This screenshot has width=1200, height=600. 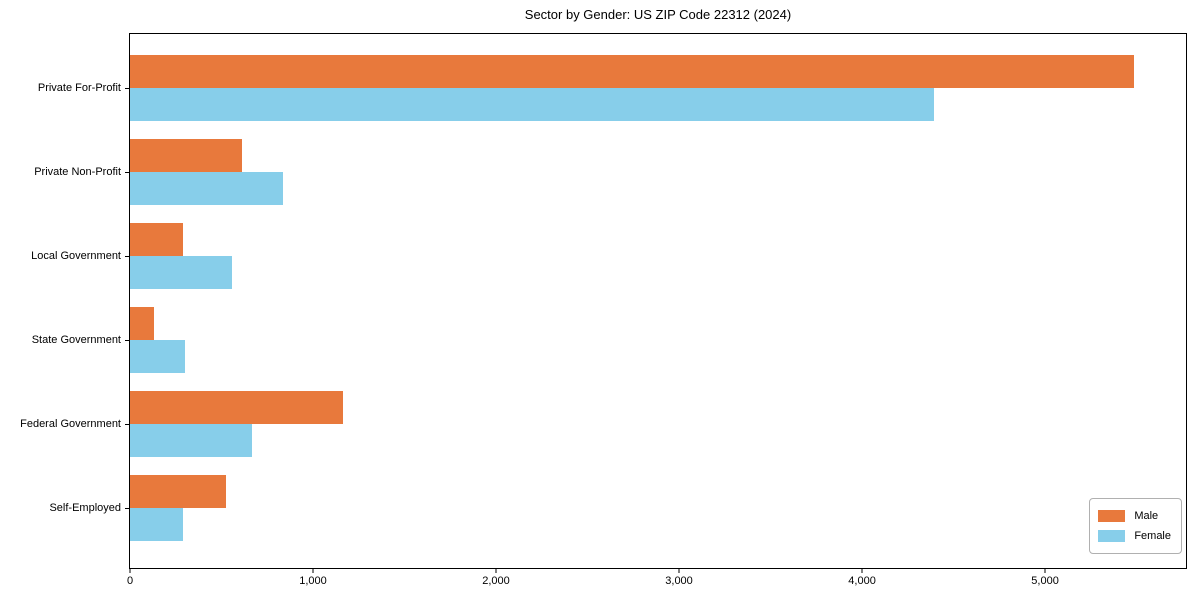 I want to click on legend: Male Female, so click(x=1135, y=526).